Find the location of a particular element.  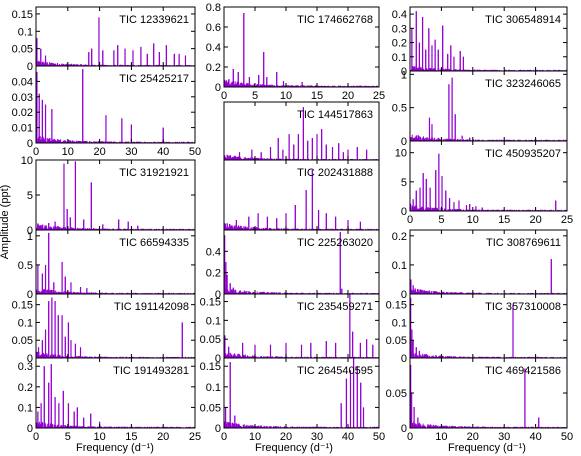

y-tick-label: 0.8 is located at coordinates (213, 8).